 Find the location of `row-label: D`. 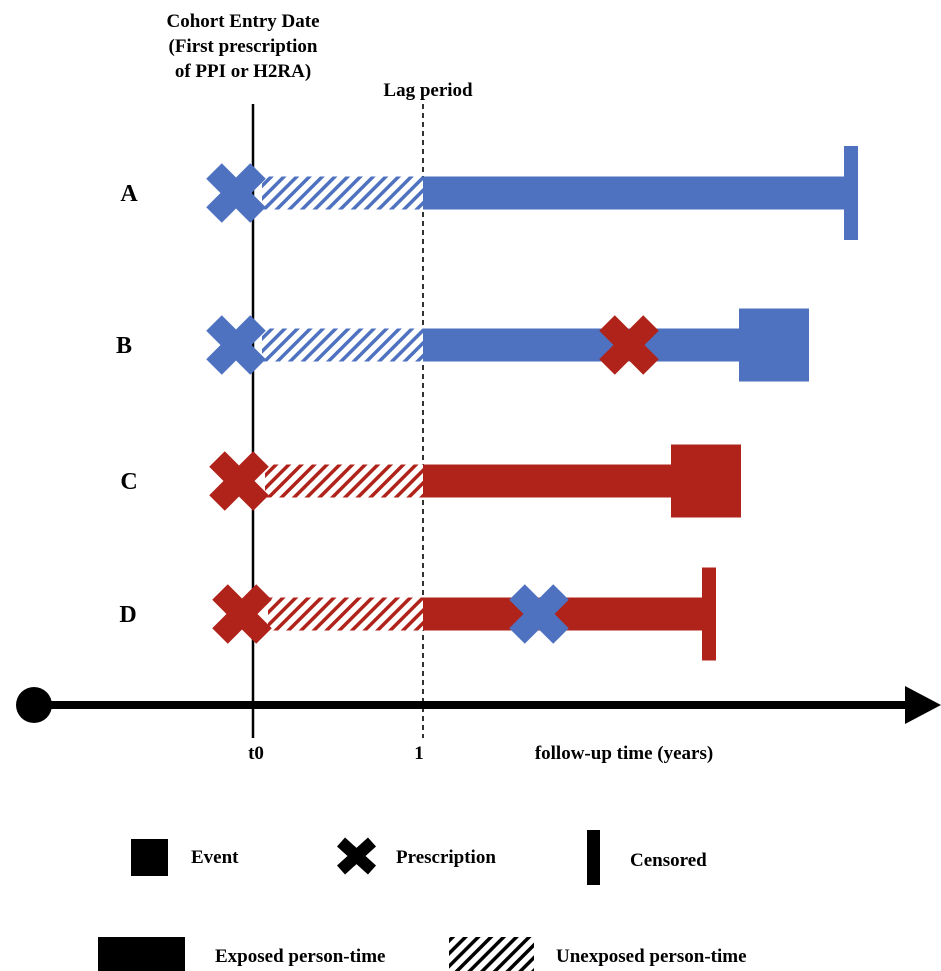

row-label: D is located at coordinates (127, 615).